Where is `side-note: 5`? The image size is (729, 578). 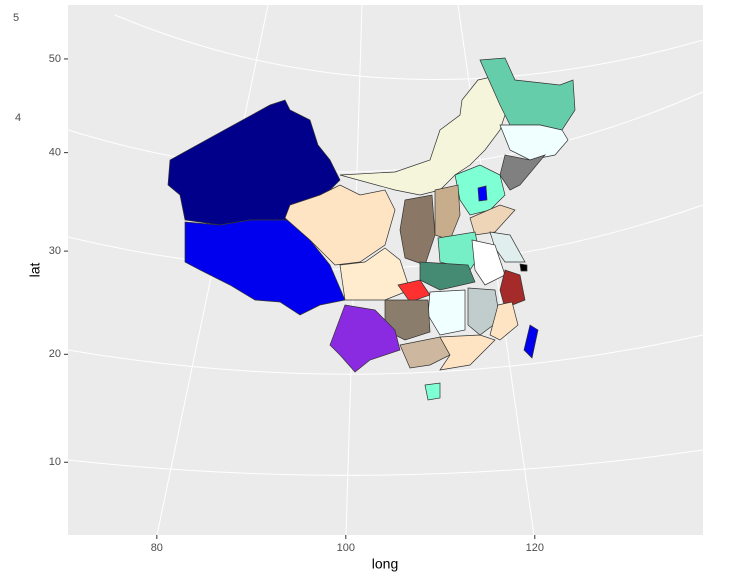
side-note: 5 is located at coordinates (16, 18).